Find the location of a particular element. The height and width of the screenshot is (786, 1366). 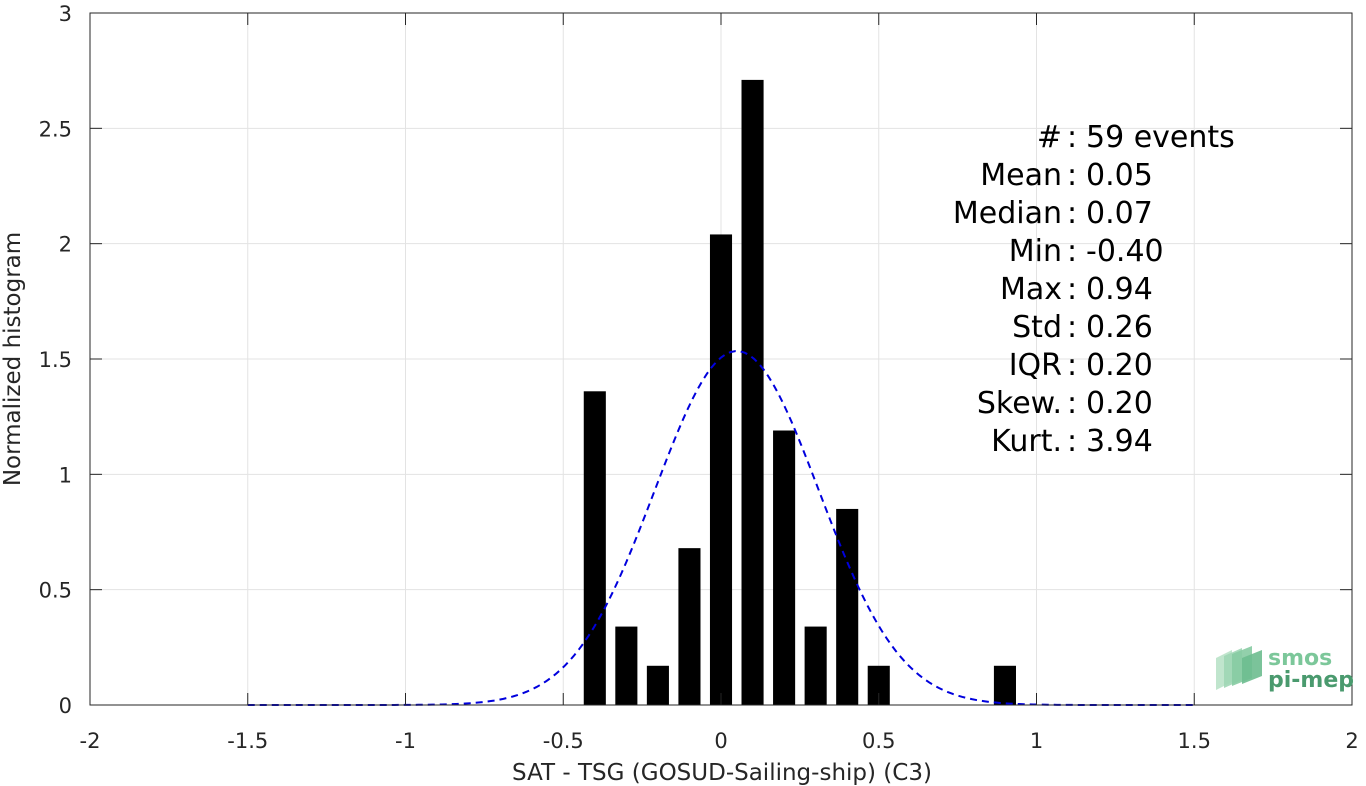

logo-mark-icon is located at coordinates (1239, 668).